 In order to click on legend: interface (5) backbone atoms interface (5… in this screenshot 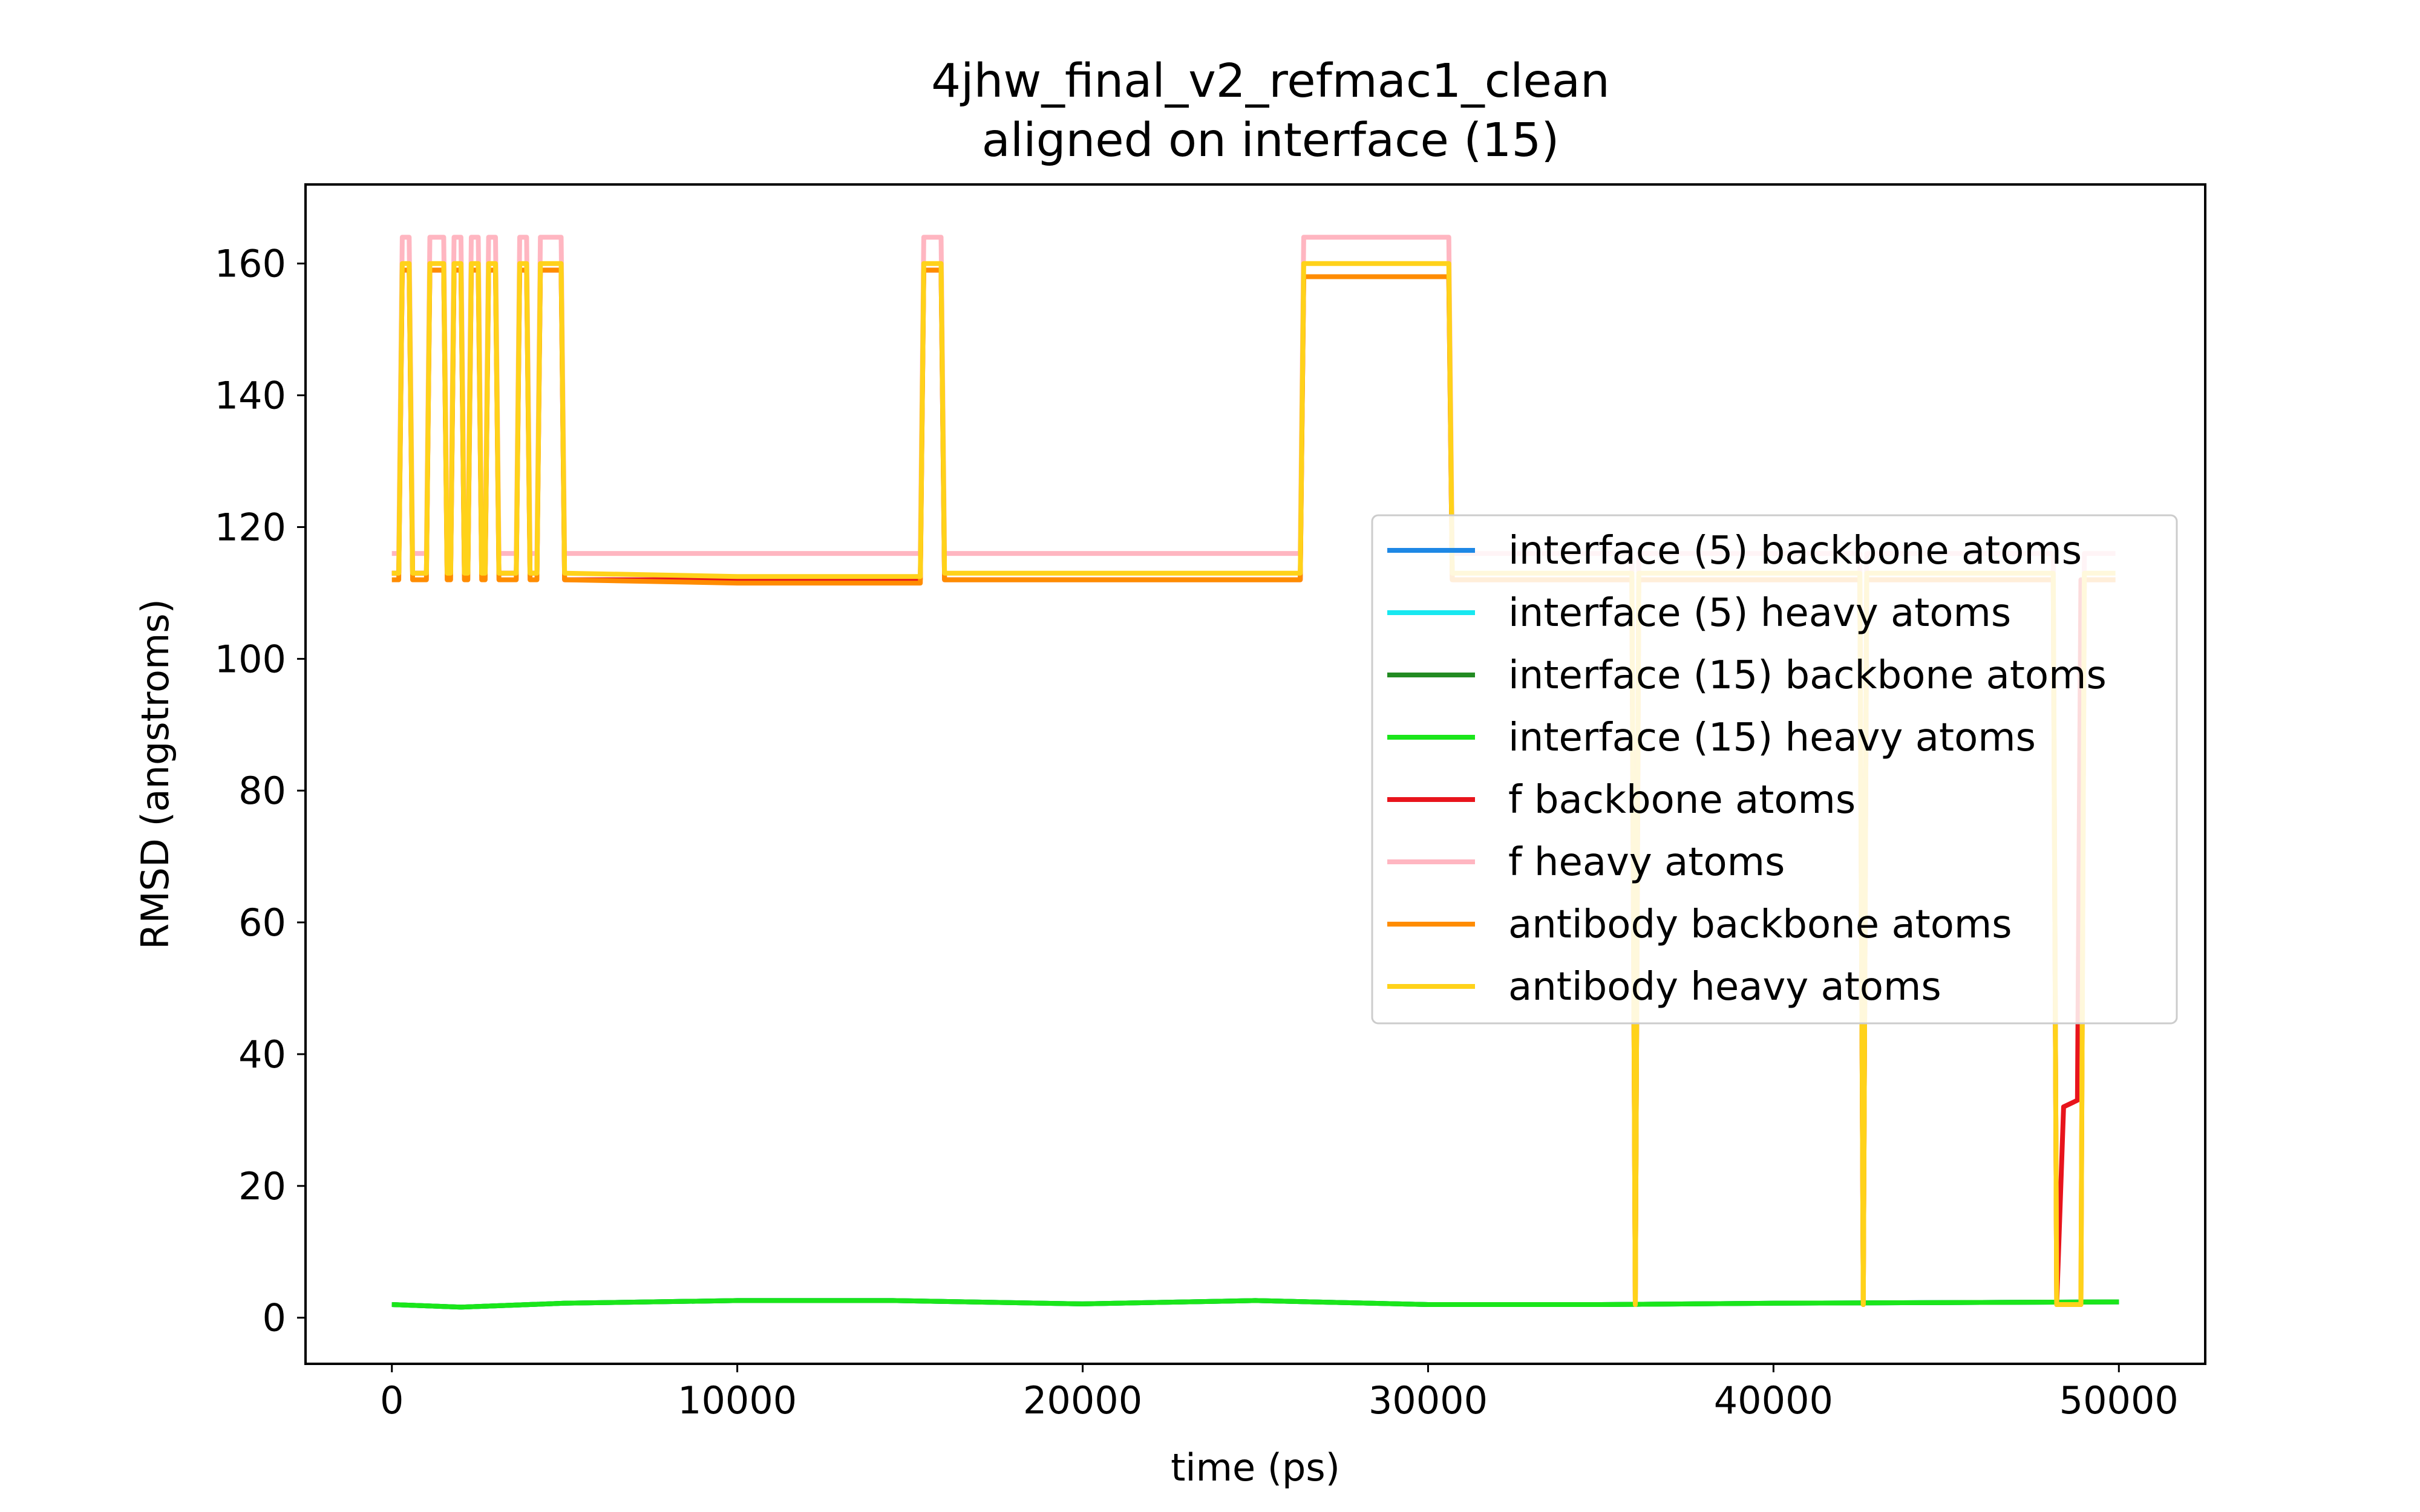, I will do `click(1774, 770)`.